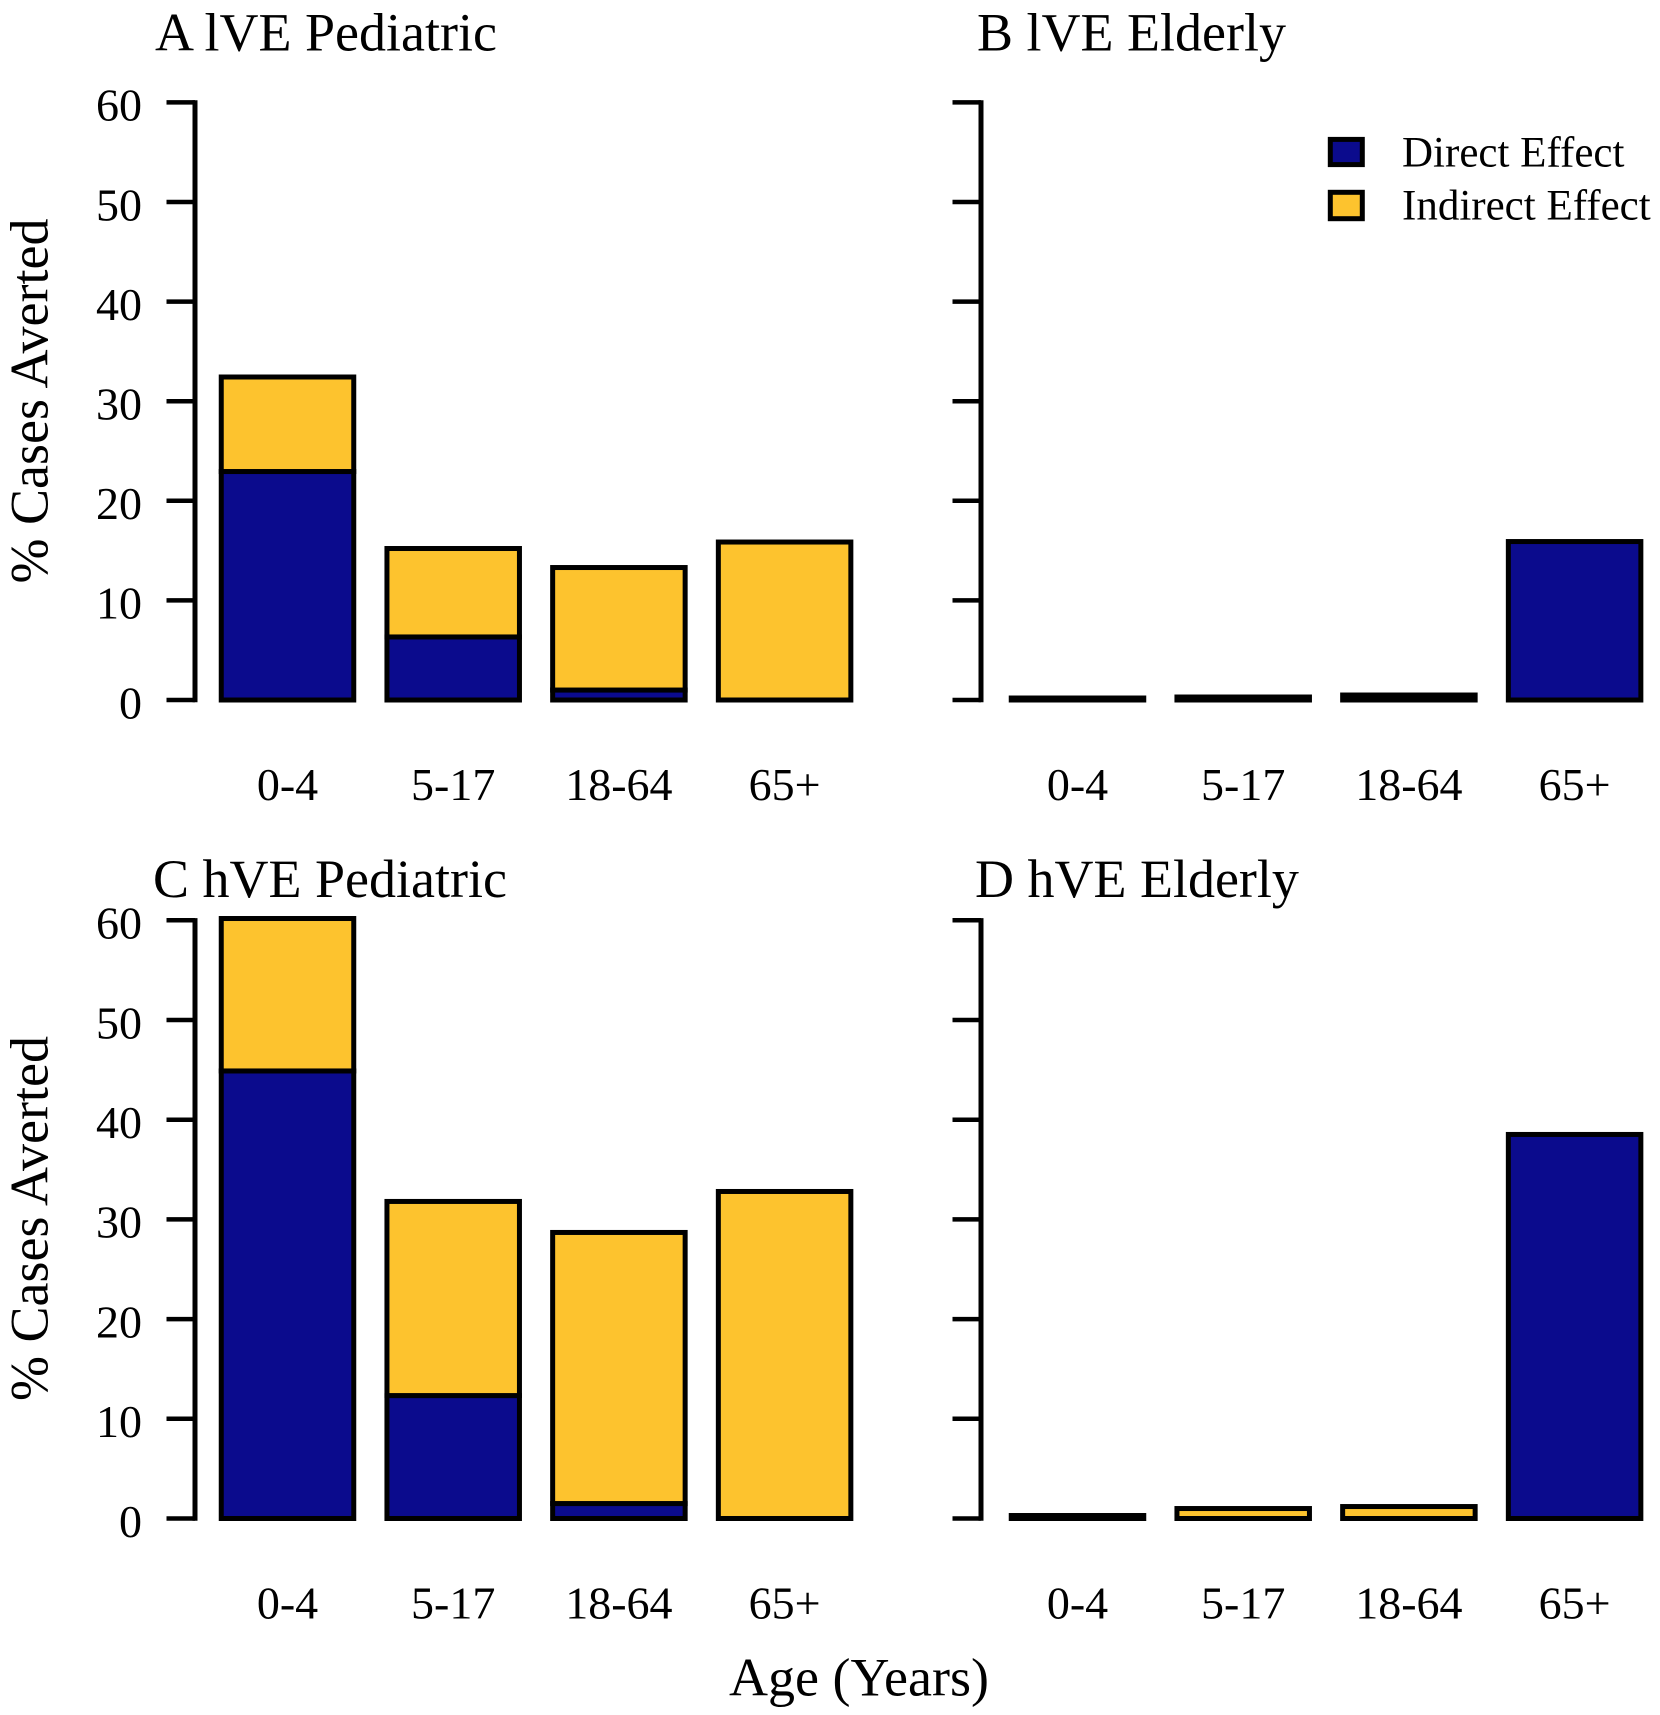 This screenshot has height=1715, width=1660. I want to click on svg-text: Age (Years), so click(859, 1678).